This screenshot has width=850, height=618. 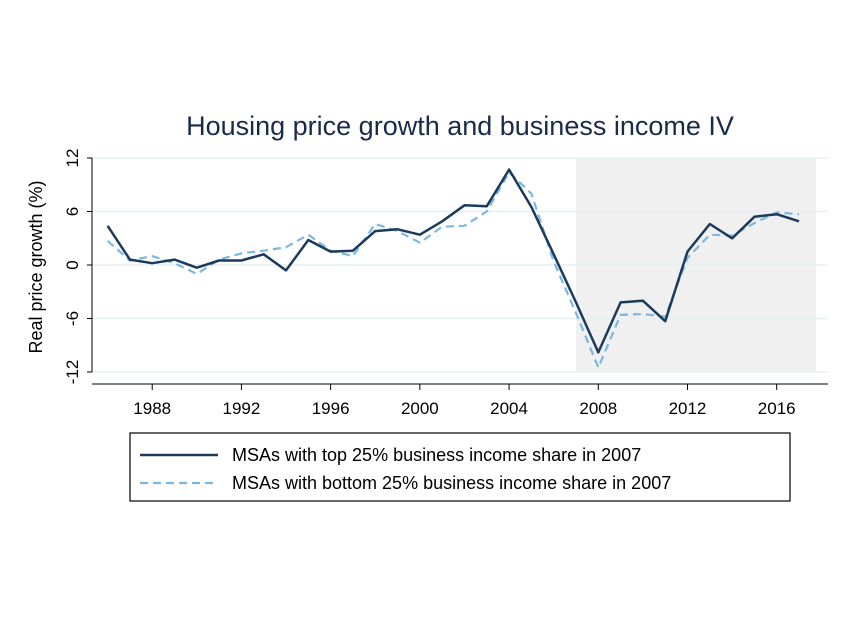 I want to click on y-tick-label: -12, so click(x=72, y=372).